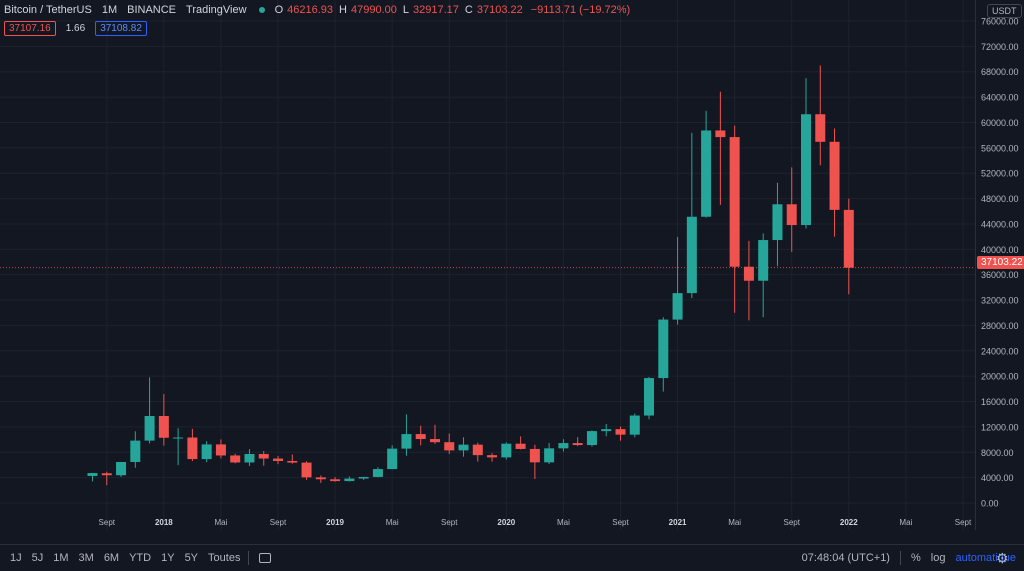  What do you see at coordinates (1000, 275) in the screenshot?
I see `price-tick-label: 36000.00` at bounding box center [1000, 275].